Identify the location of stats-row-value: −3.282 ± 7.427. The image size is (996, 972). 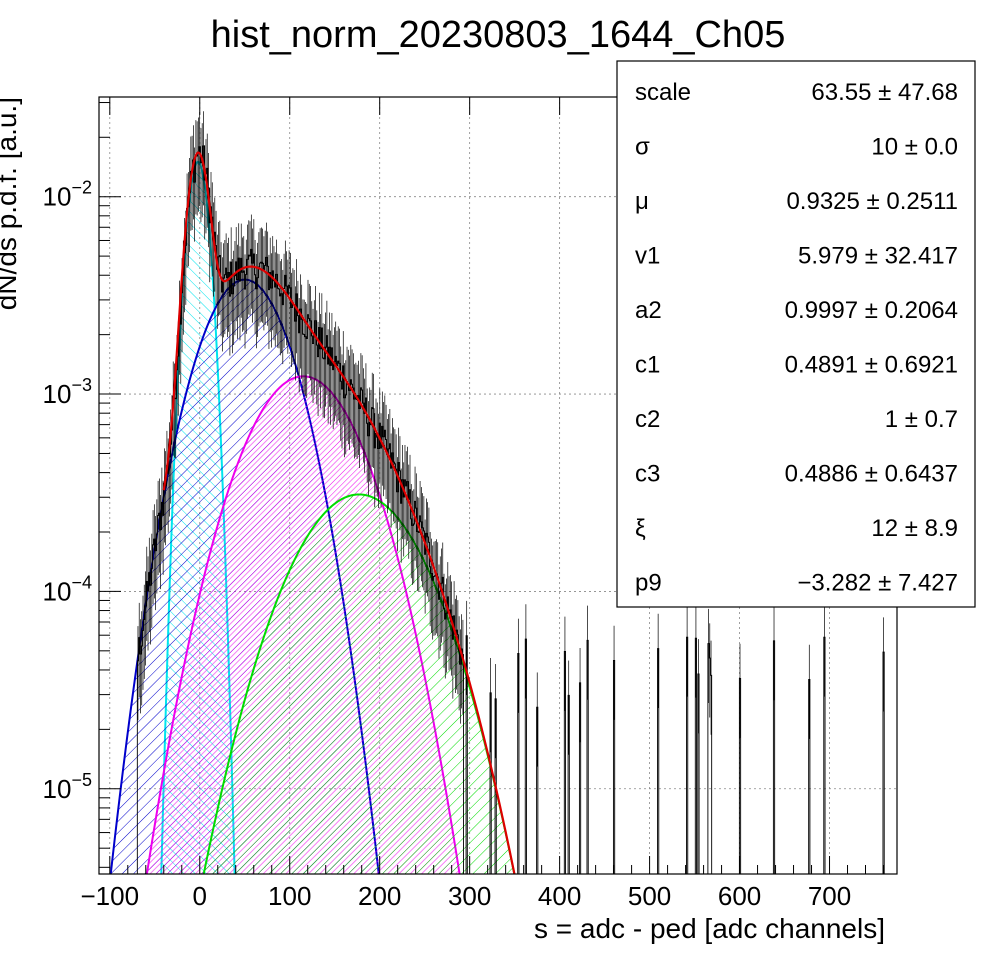
(877, 583).